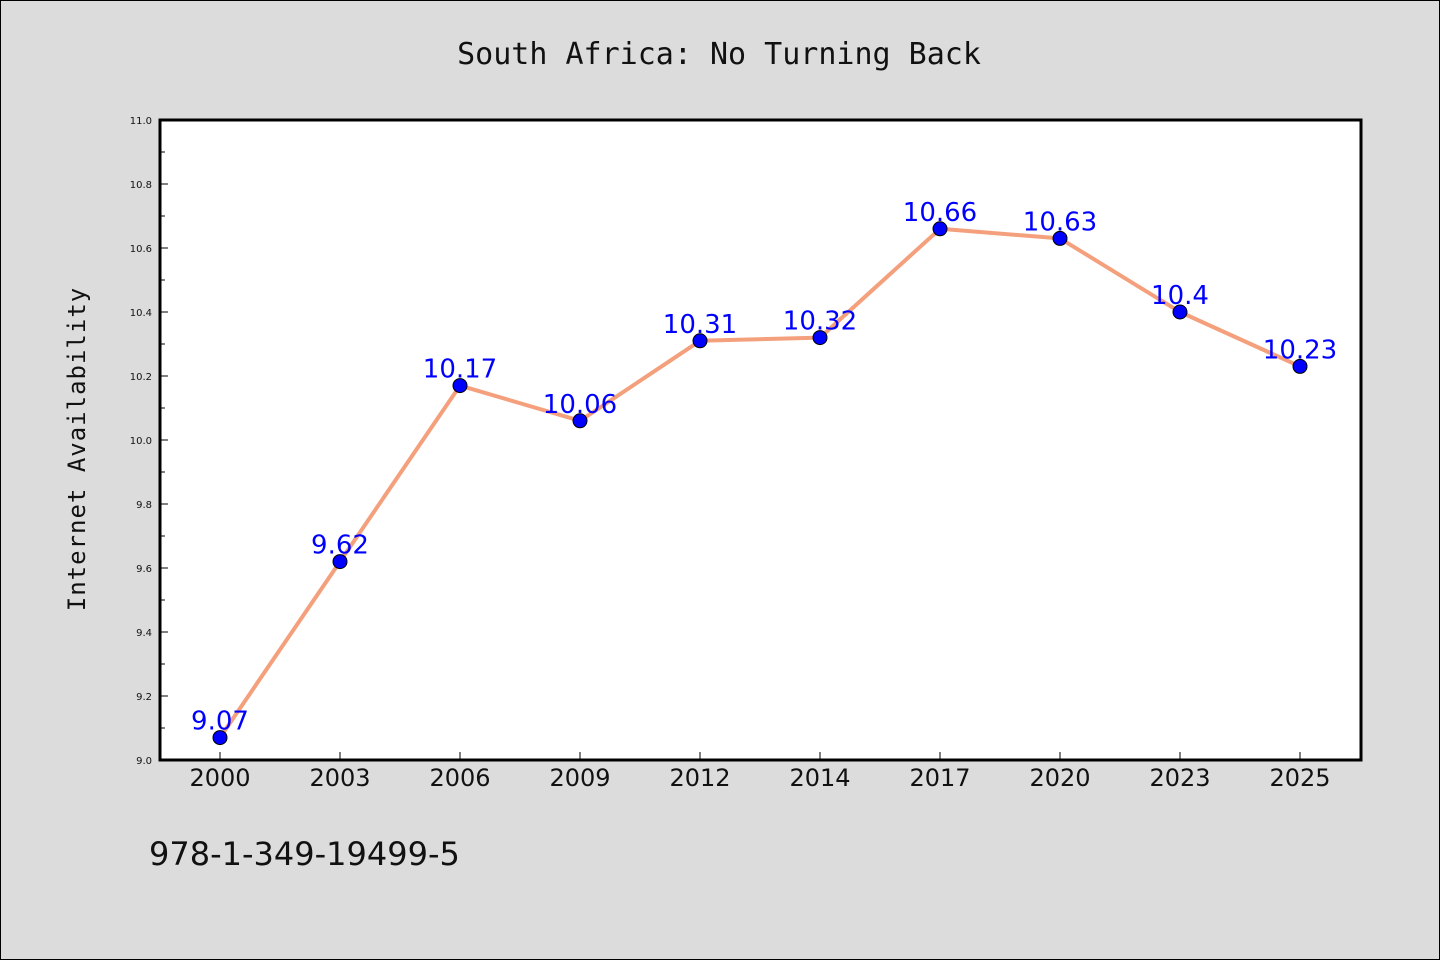  What do you see at coordinates (141, 121) in the screenshot?
I see `y-tick-label: 11.0` at bounding box center [141, 121].